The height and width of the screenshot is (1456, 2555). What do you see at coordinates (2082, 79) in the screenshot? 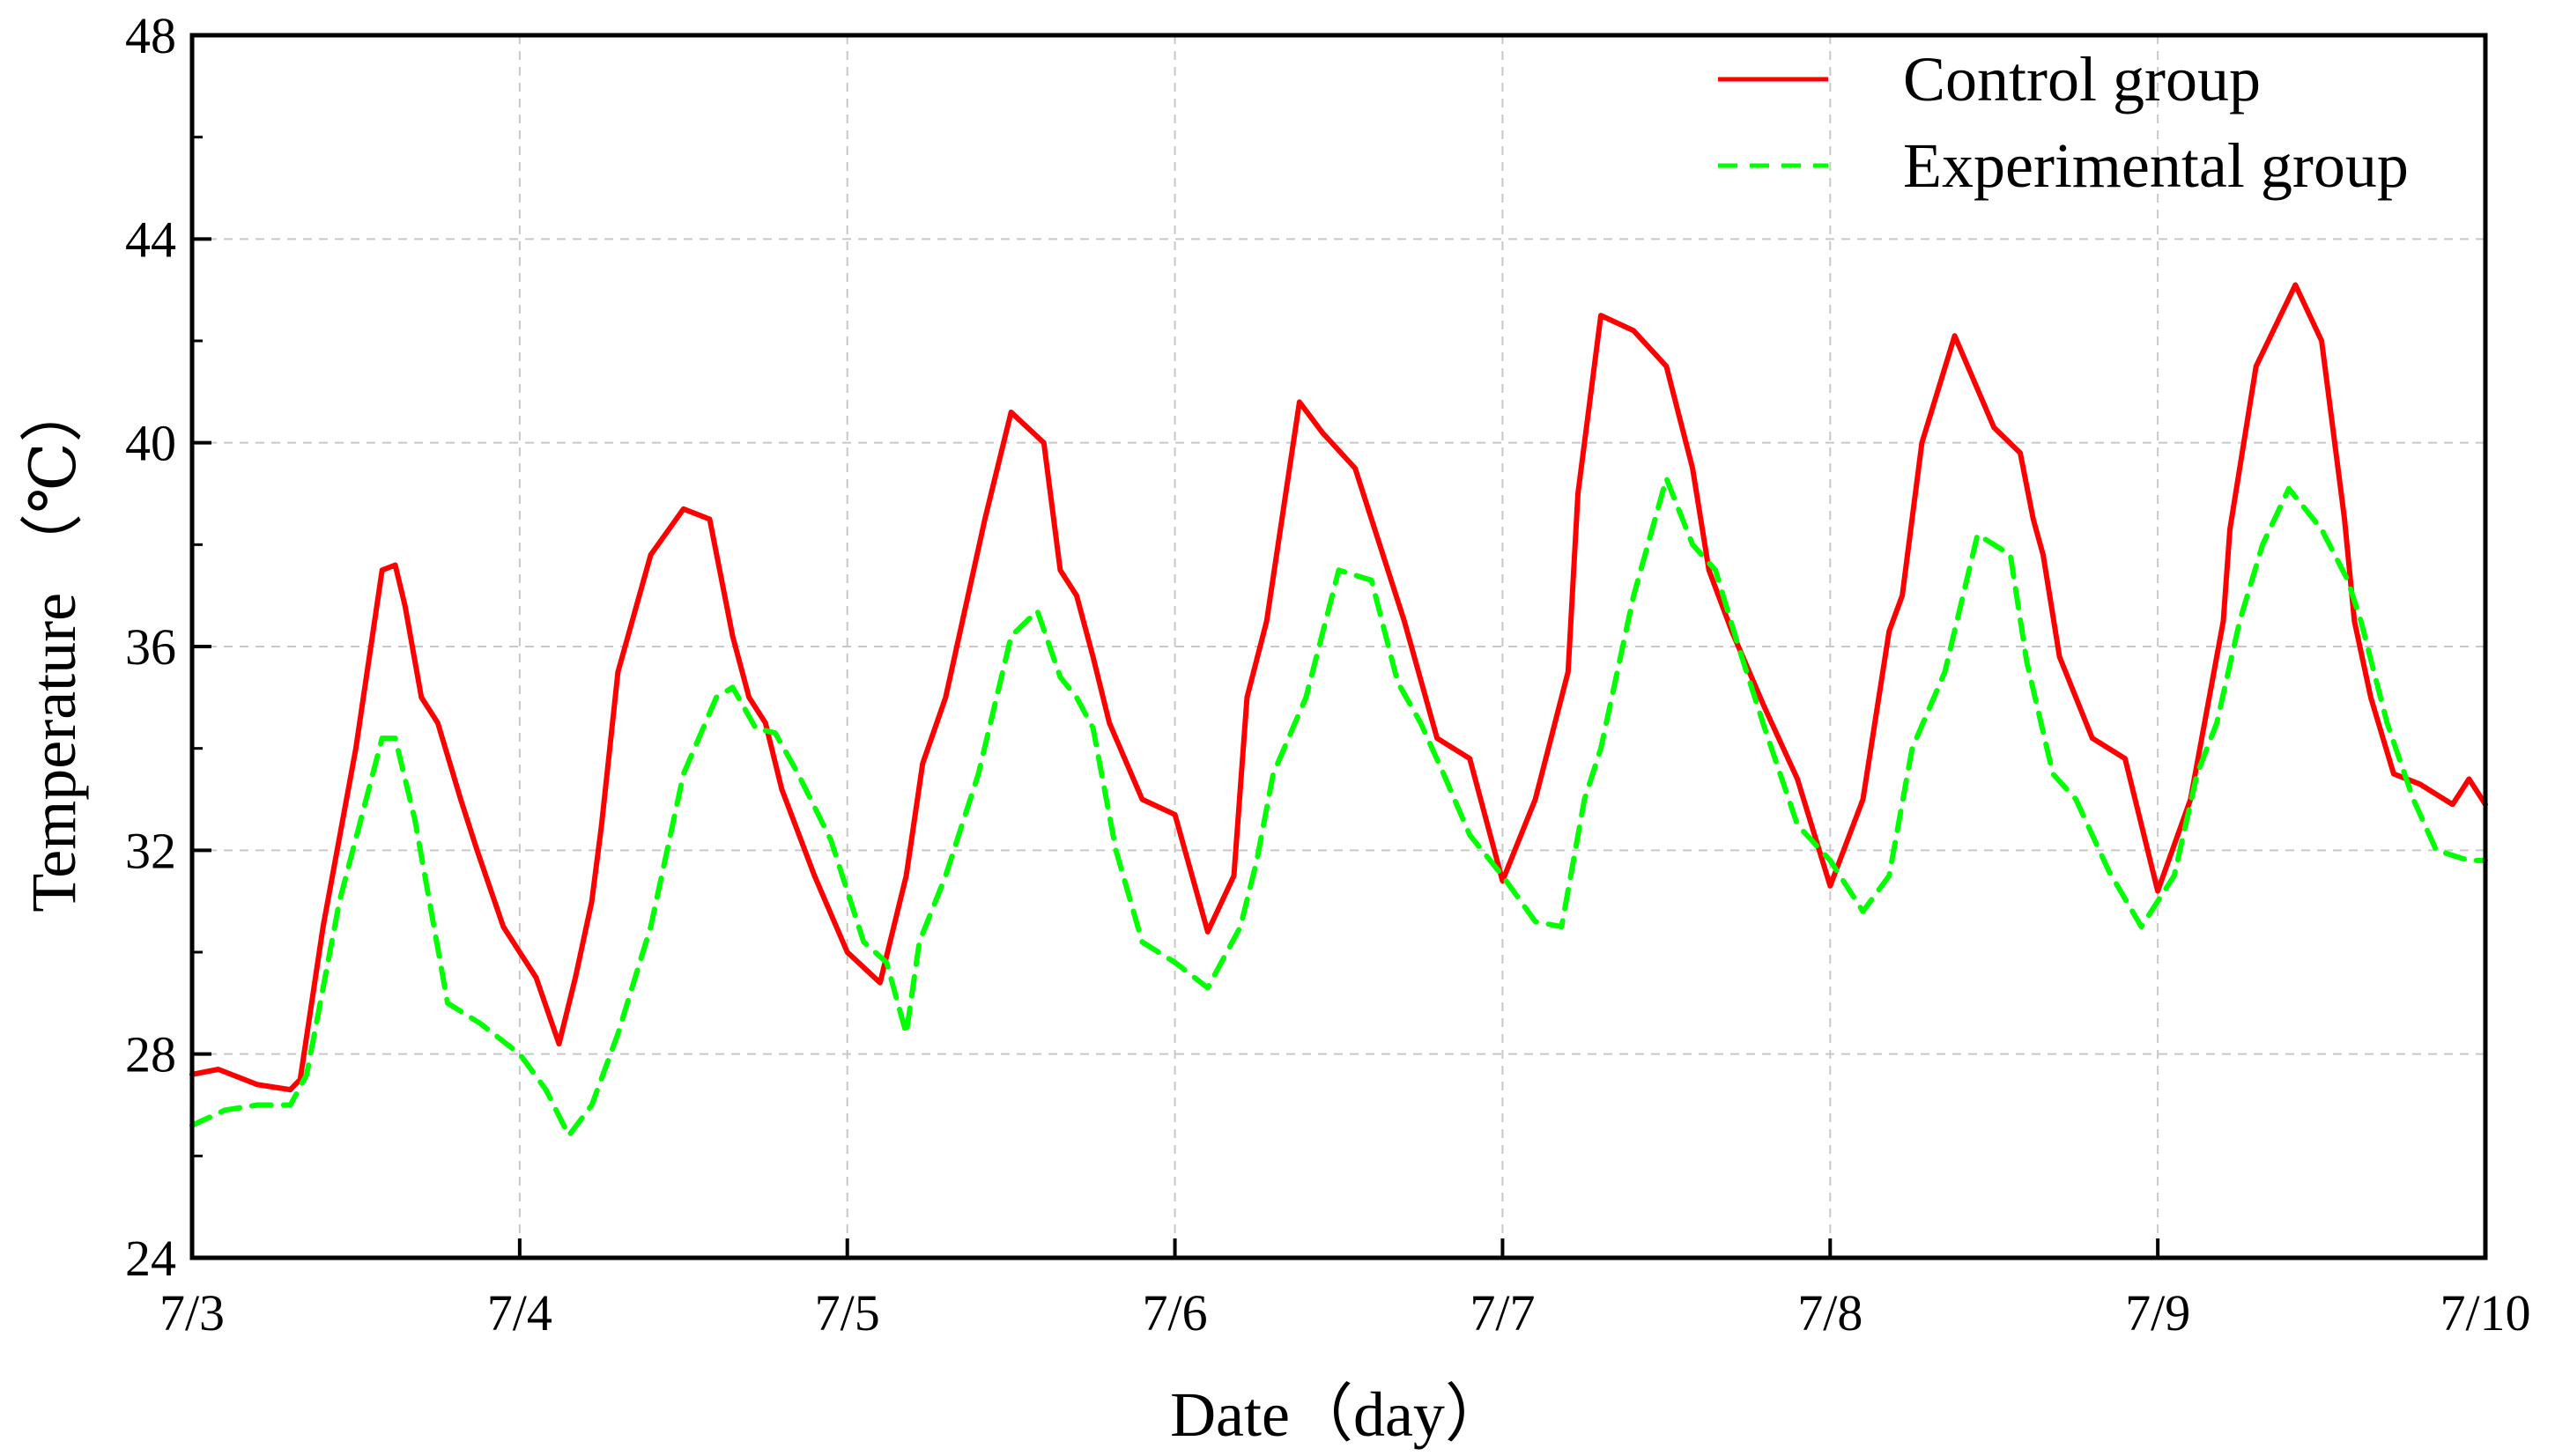
I see `legend-label-control: Control group` at bounding box center [2082, 79].